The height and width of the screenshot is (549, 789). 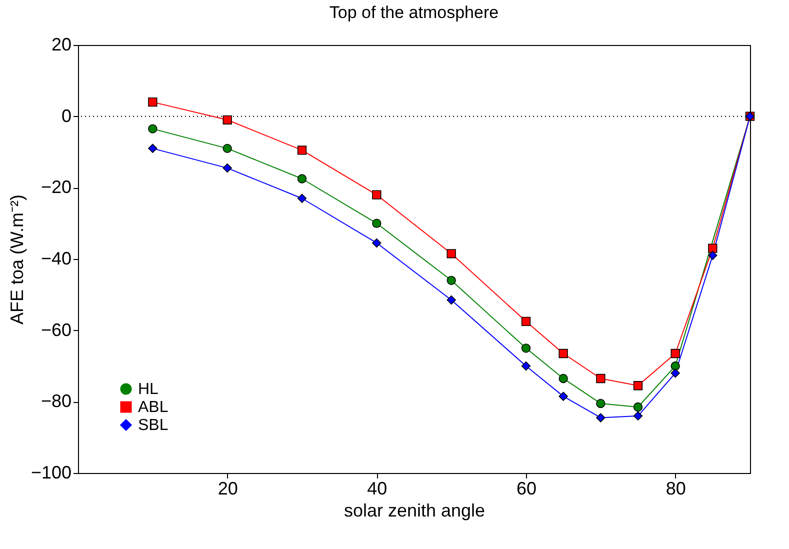 What do you see at coordinates (415, 510) in the screenshot?
I see `x-axis-title: solar zenith angle` at bounding box center [415, 510].